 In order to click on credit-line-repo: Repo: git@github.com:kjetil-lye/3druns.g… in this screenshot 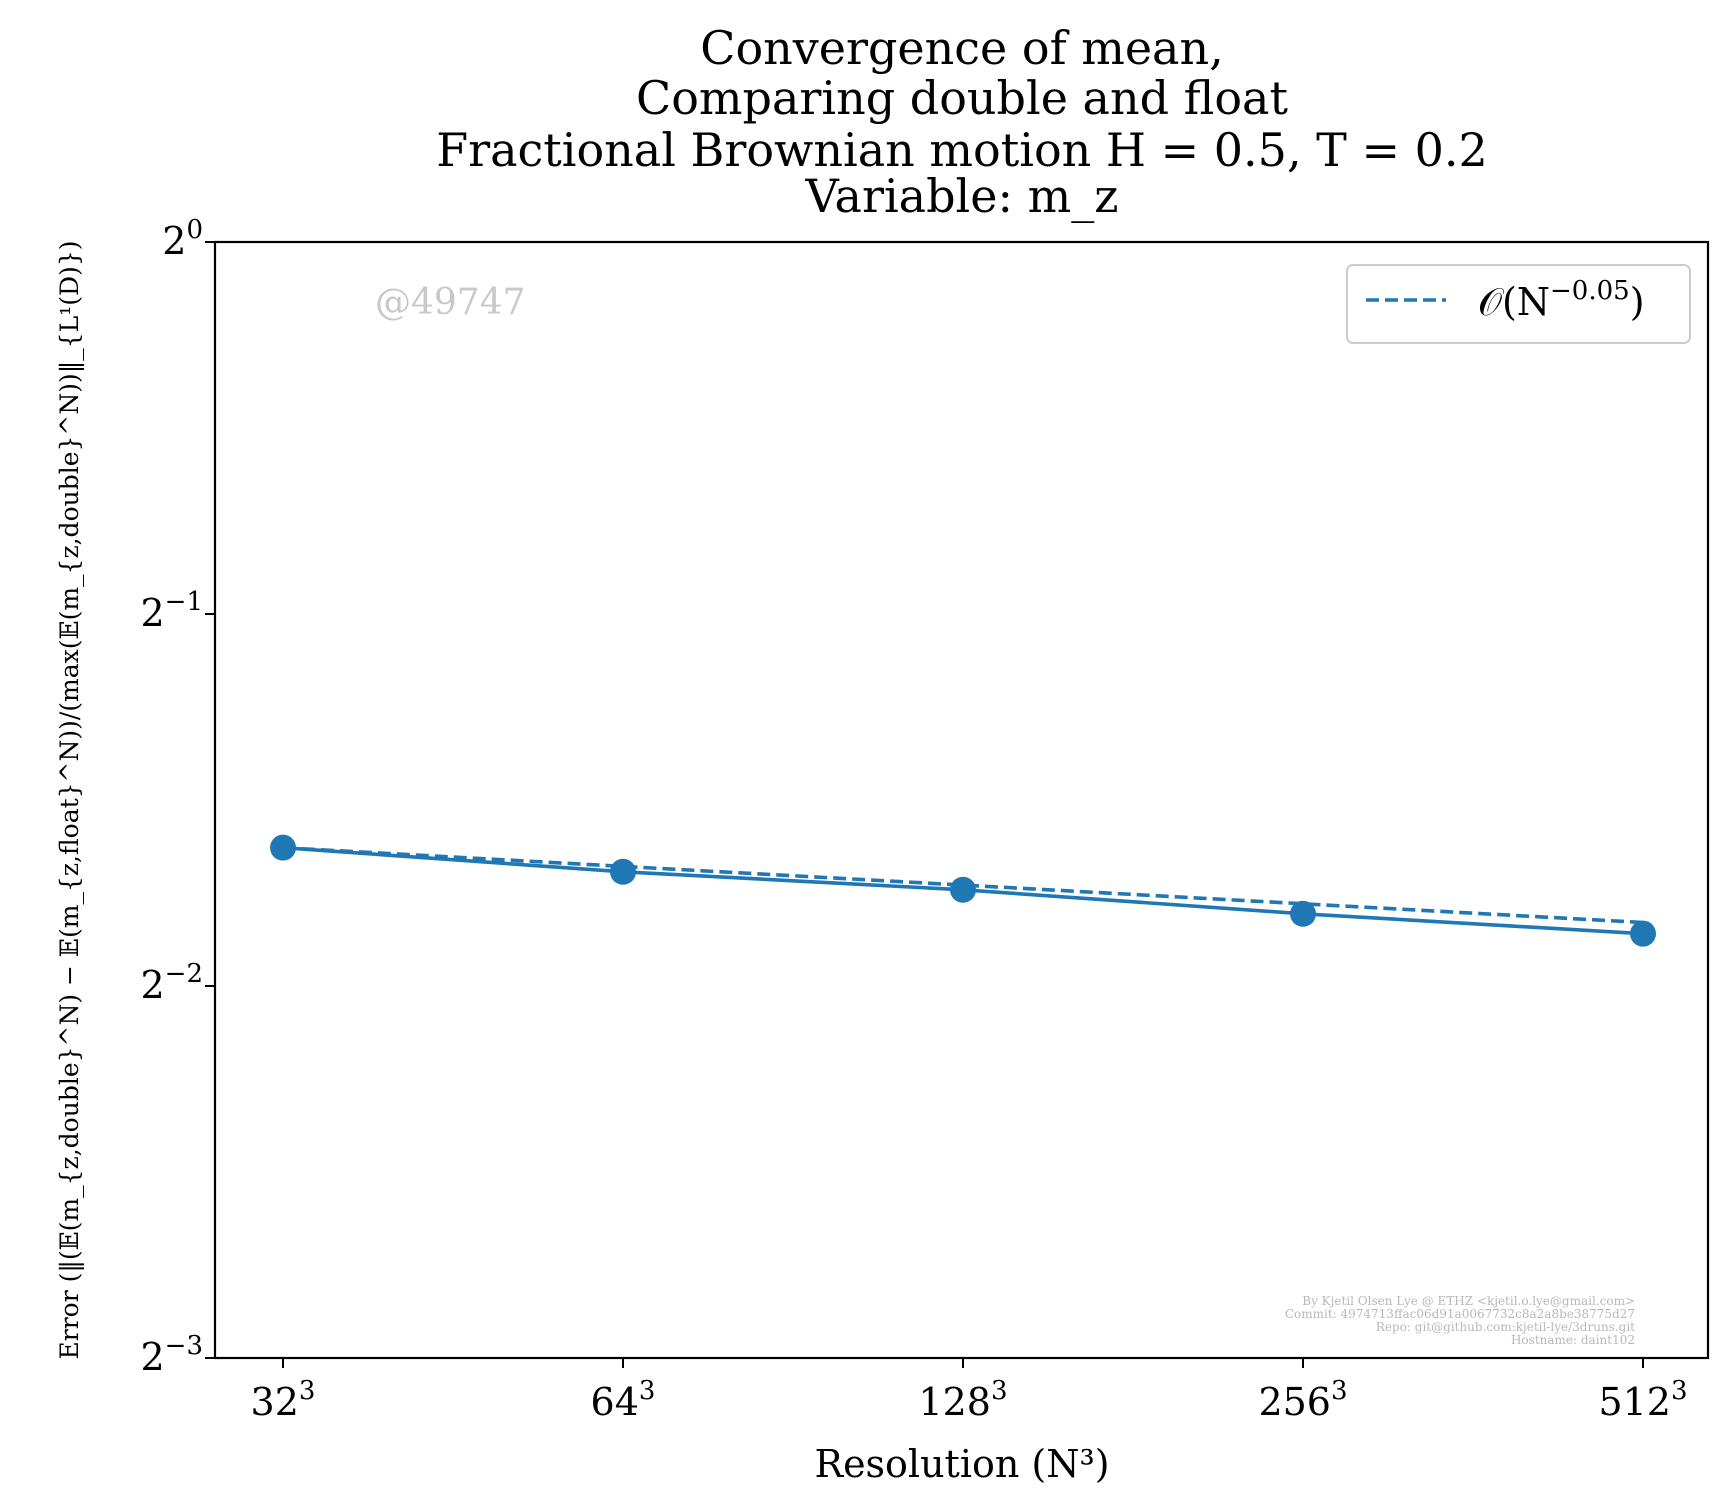, I will do `click(1505, 1327)`.